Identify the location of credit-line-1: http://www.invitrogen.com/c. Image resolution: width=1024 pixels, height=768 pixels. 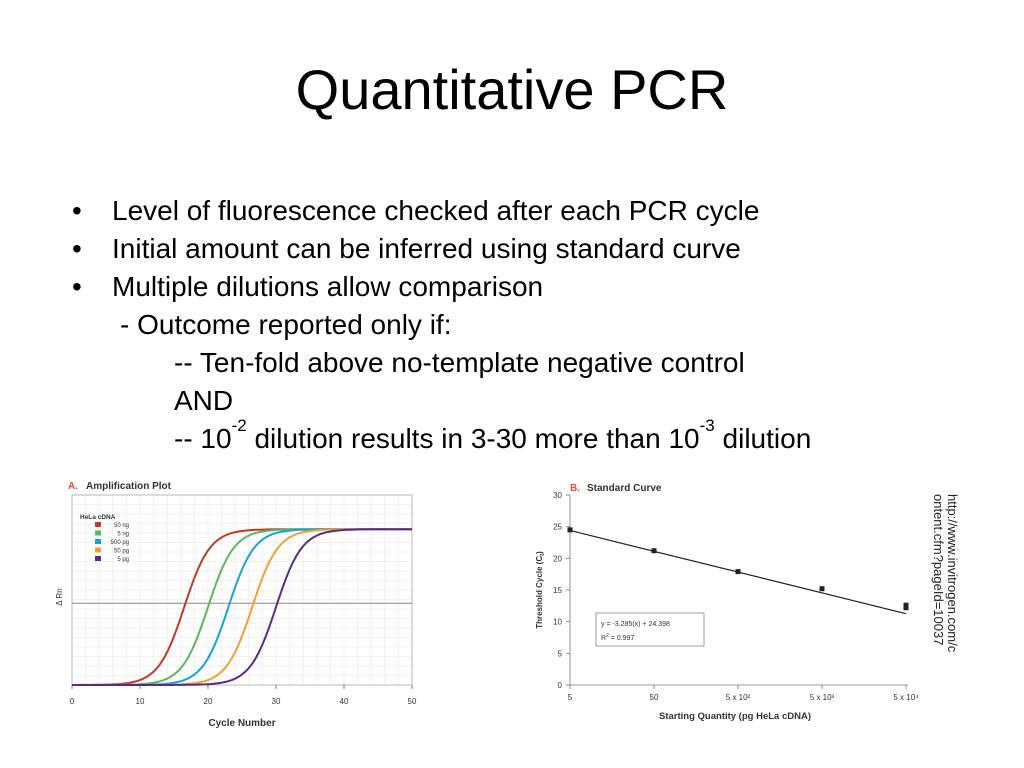
(952, 573).